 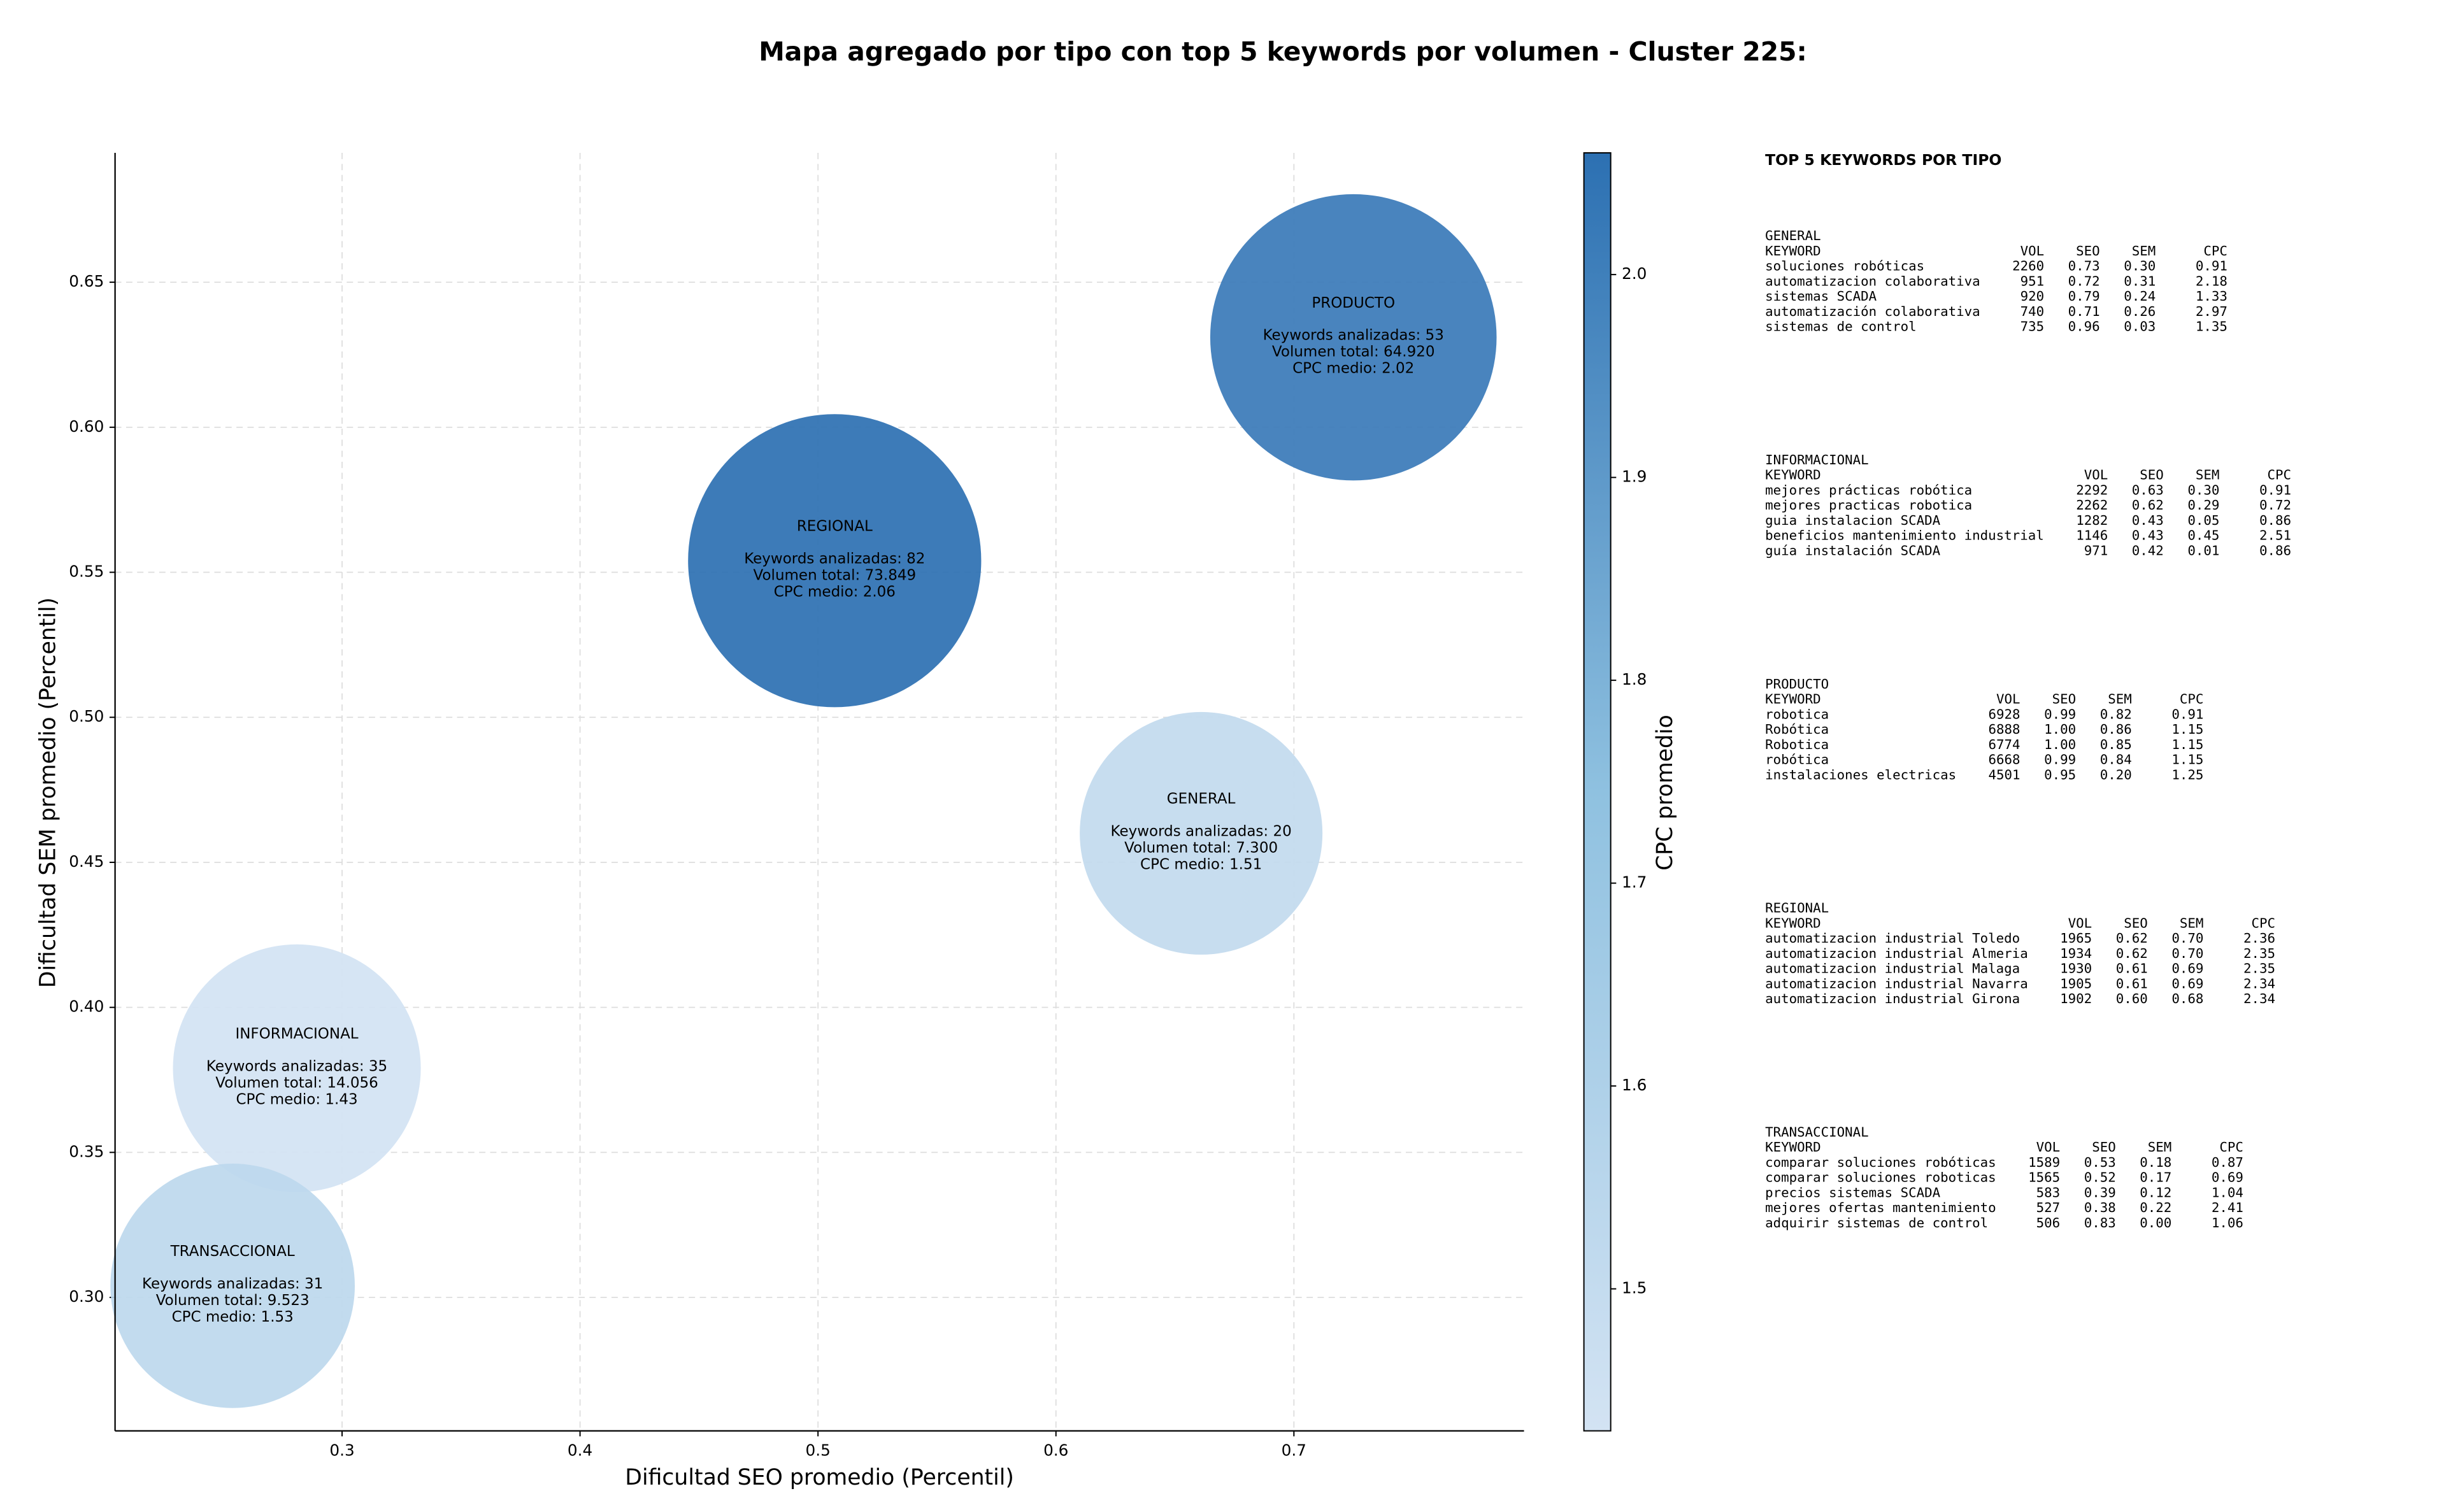 What do you see at coordinates (87, 1151) in the screenshot?
I see `y-tick-label: 0.35` at bounding box center [87, 1151].